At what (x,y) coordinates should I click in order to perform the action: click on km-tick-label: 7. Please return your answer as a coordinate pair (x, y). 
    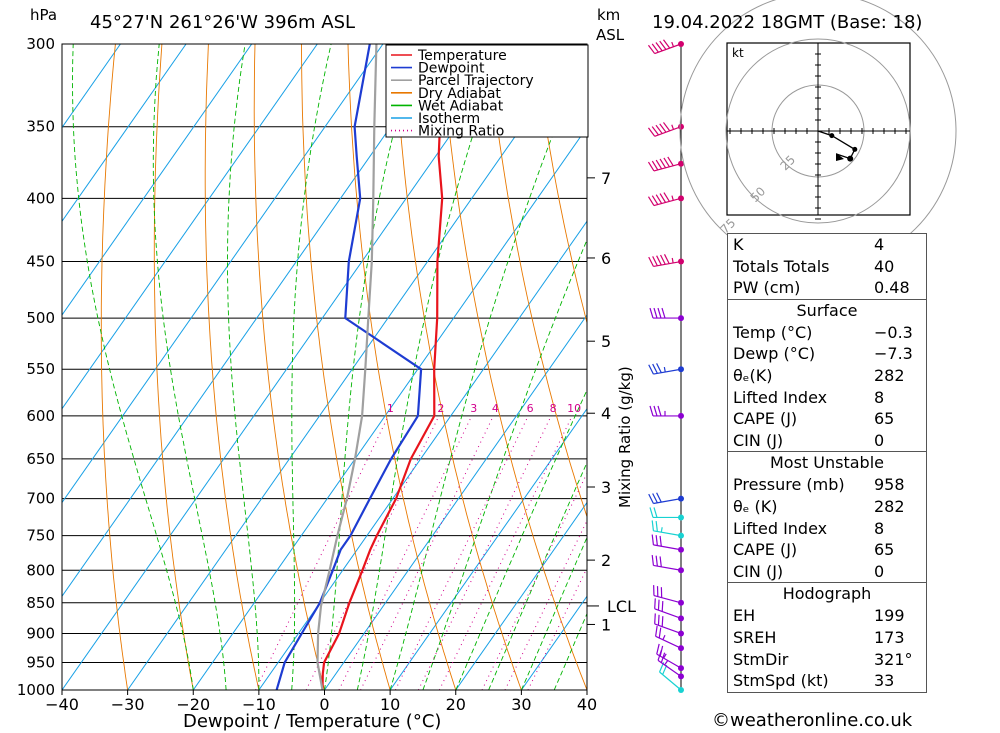
    Looking at the image, I should click on (606, 178).